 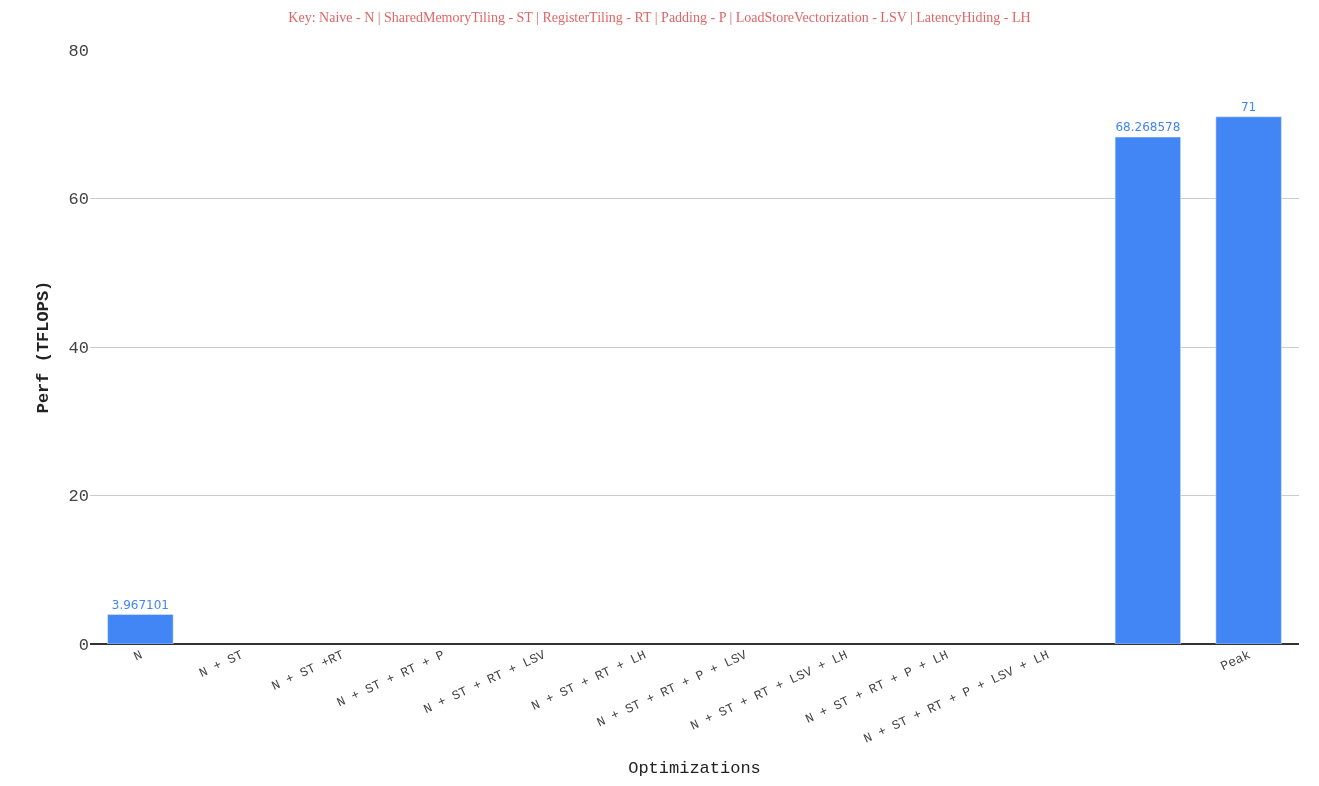 I want to click on y-tick-label: 60, so click(x=78, y=200).